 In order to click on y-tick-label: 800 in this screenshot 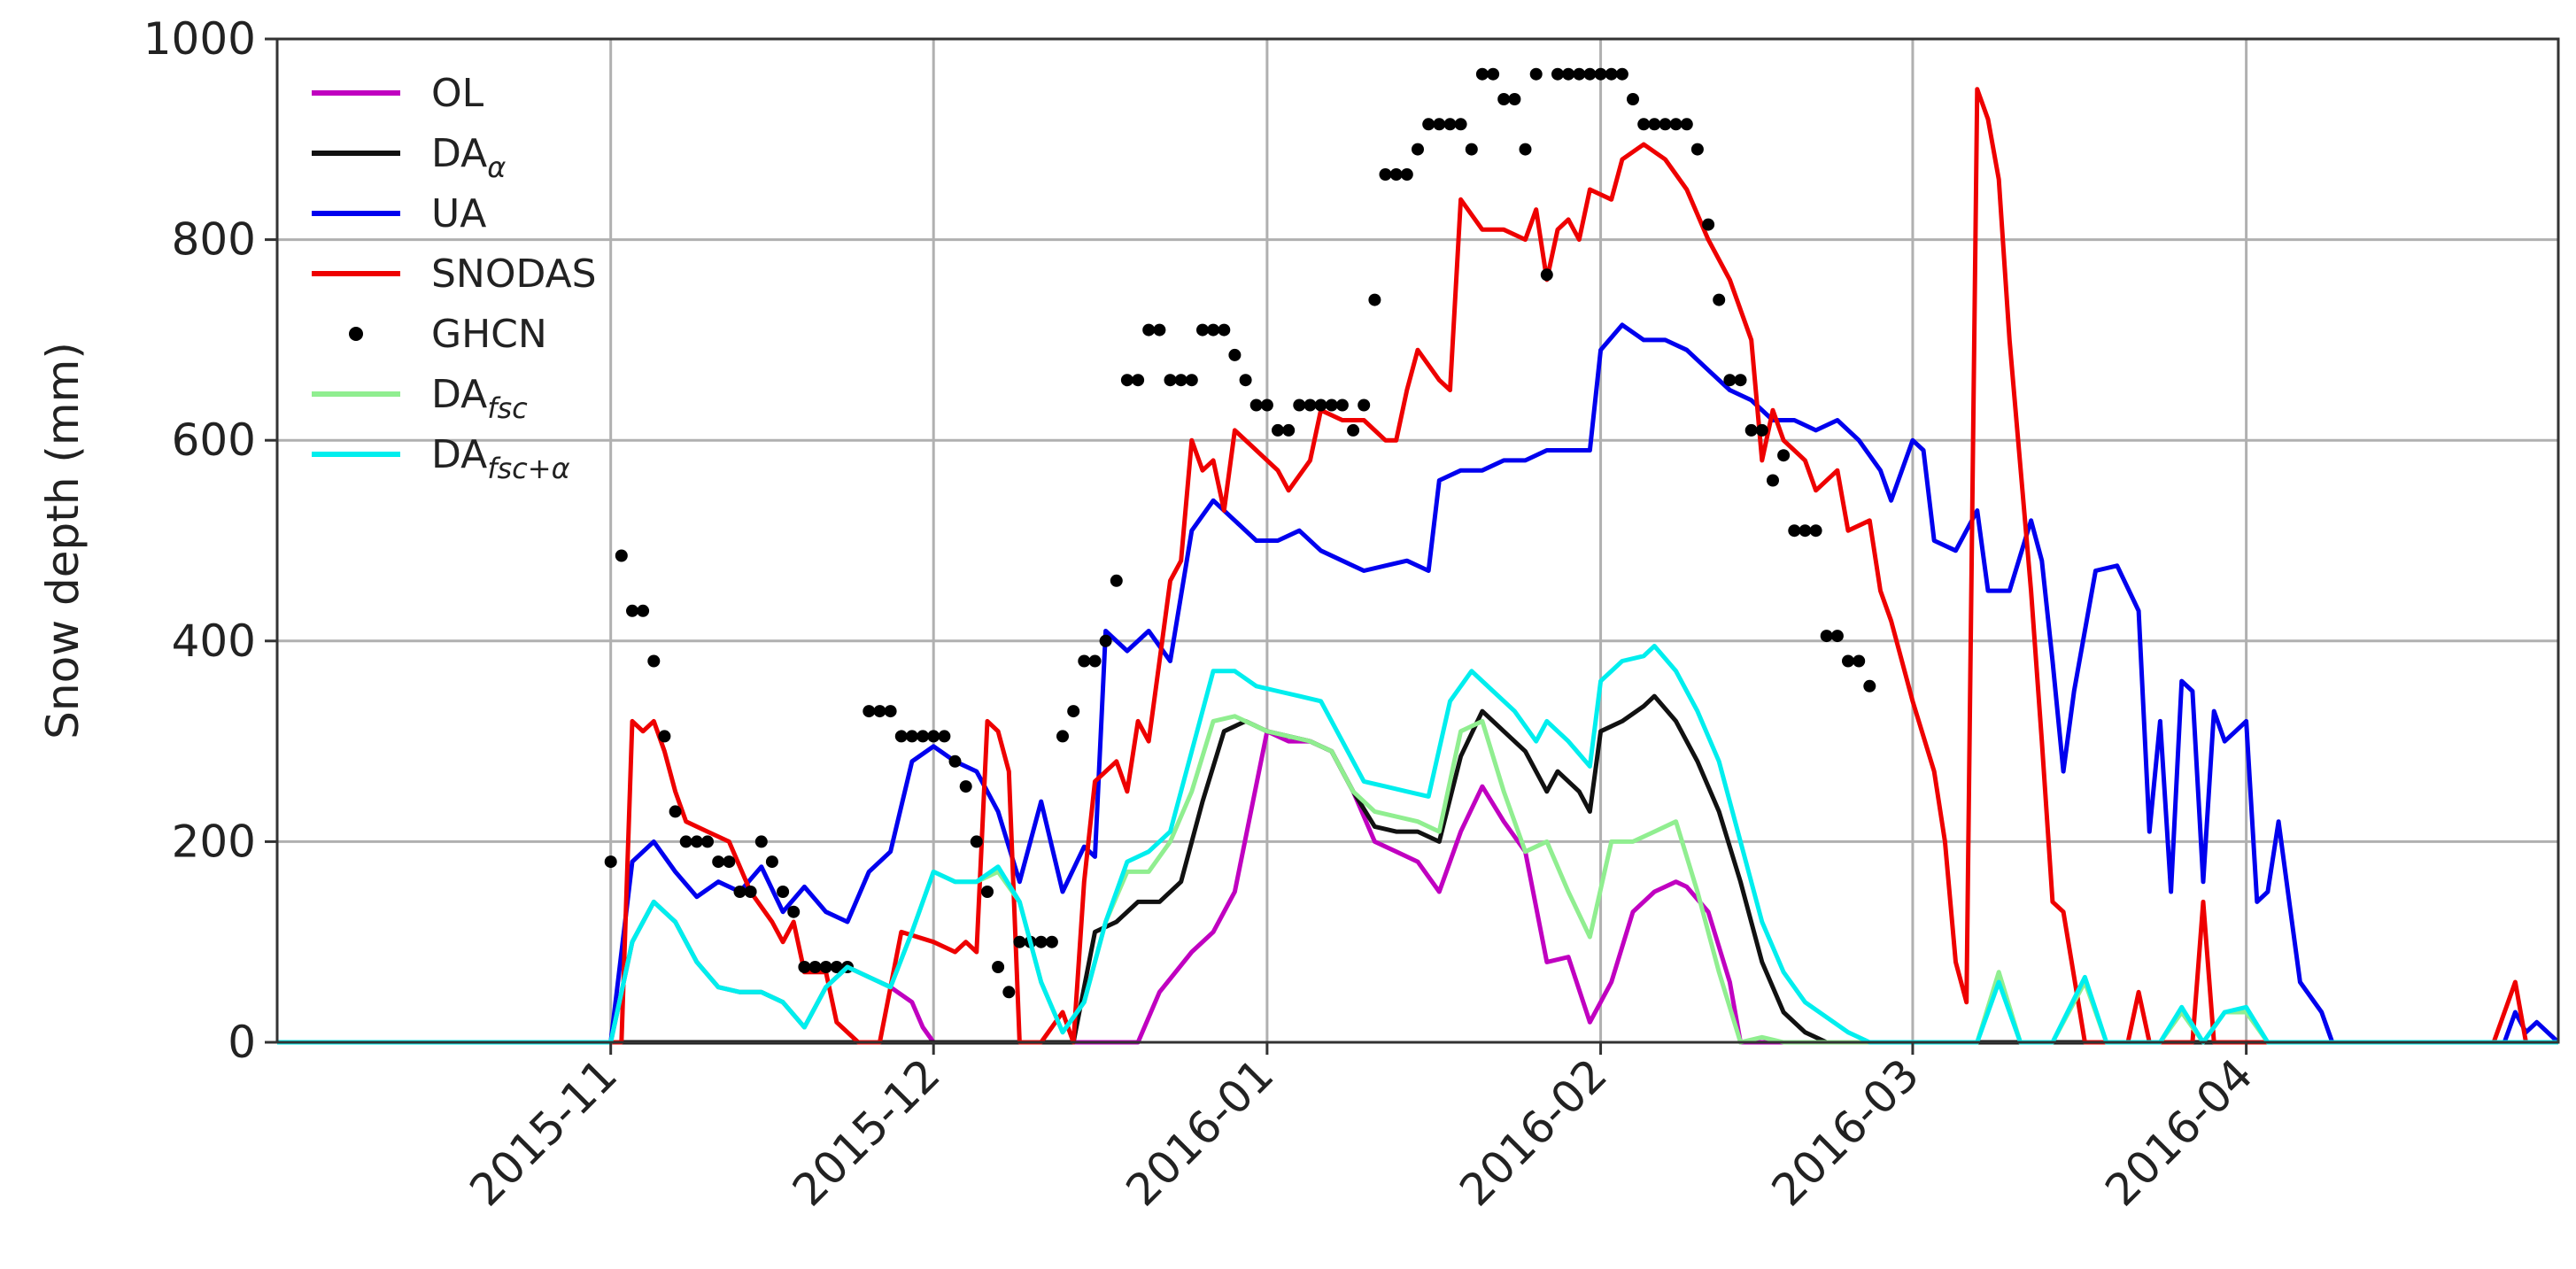, I will do `click(214, 240)`.